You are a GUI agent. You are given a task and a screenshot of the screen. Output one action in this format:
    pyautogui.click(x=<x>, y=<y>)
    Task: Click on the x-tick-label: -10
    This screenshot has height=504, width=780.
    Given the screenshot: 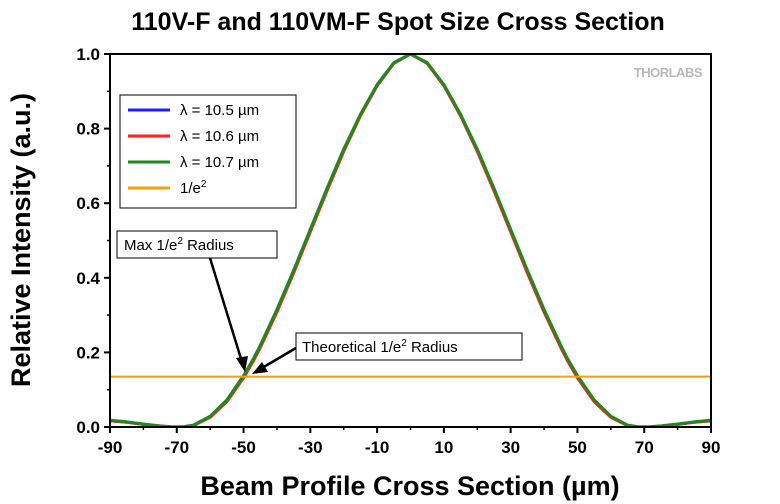 What is the action you would take?
    pyautogui.click(x=377, y=447)
    